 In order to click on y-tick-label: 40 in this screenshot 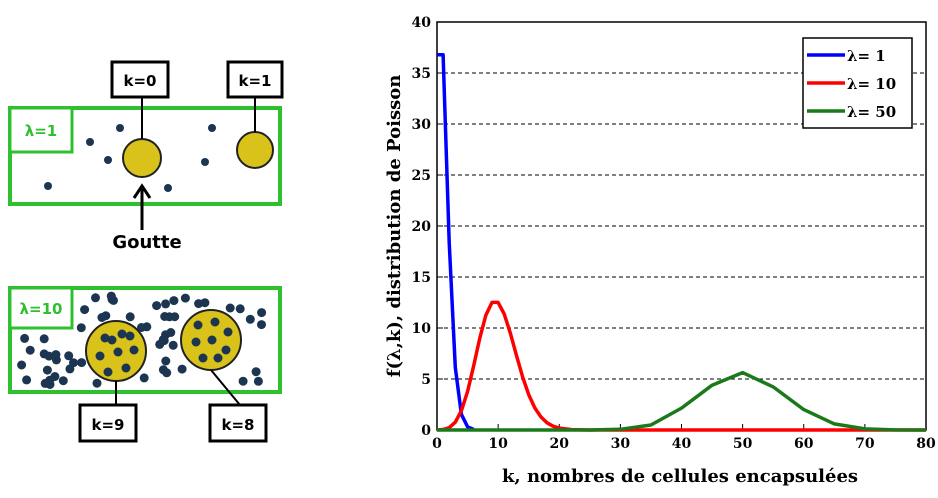, I will do `click(422, 23)`.